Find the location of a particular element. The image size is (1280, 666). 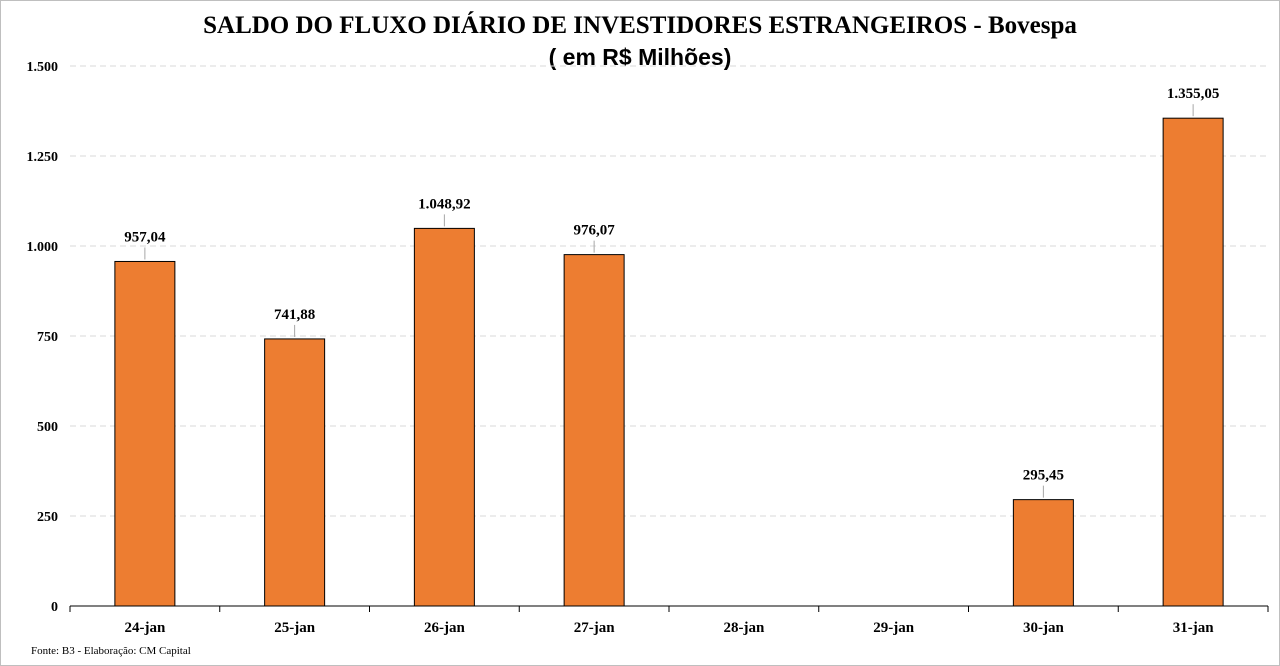

x-tick-label: 25-jan is located at coordinates (294, 628).